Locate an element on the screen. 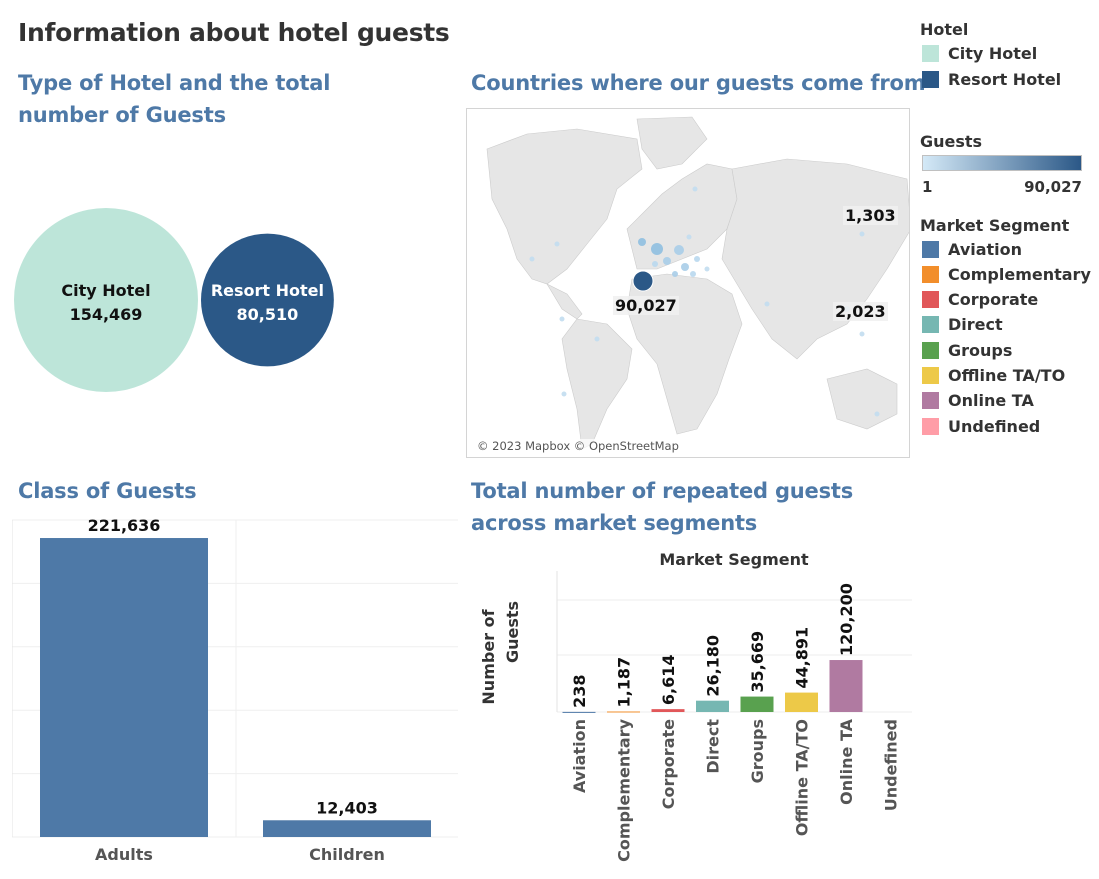  segment-header: Market Segment is located at coordinates (734, 559).